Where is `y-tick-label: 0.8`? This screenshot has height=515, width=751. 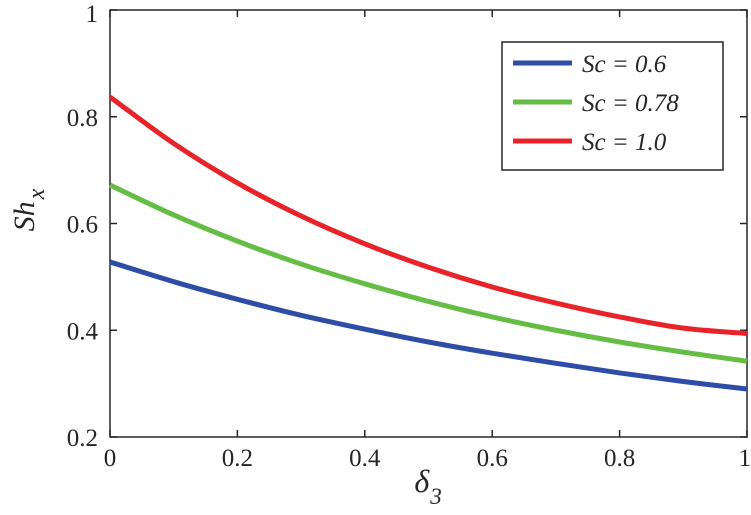 y-tick-label: 0.8 is located at coordinates (82, 118).